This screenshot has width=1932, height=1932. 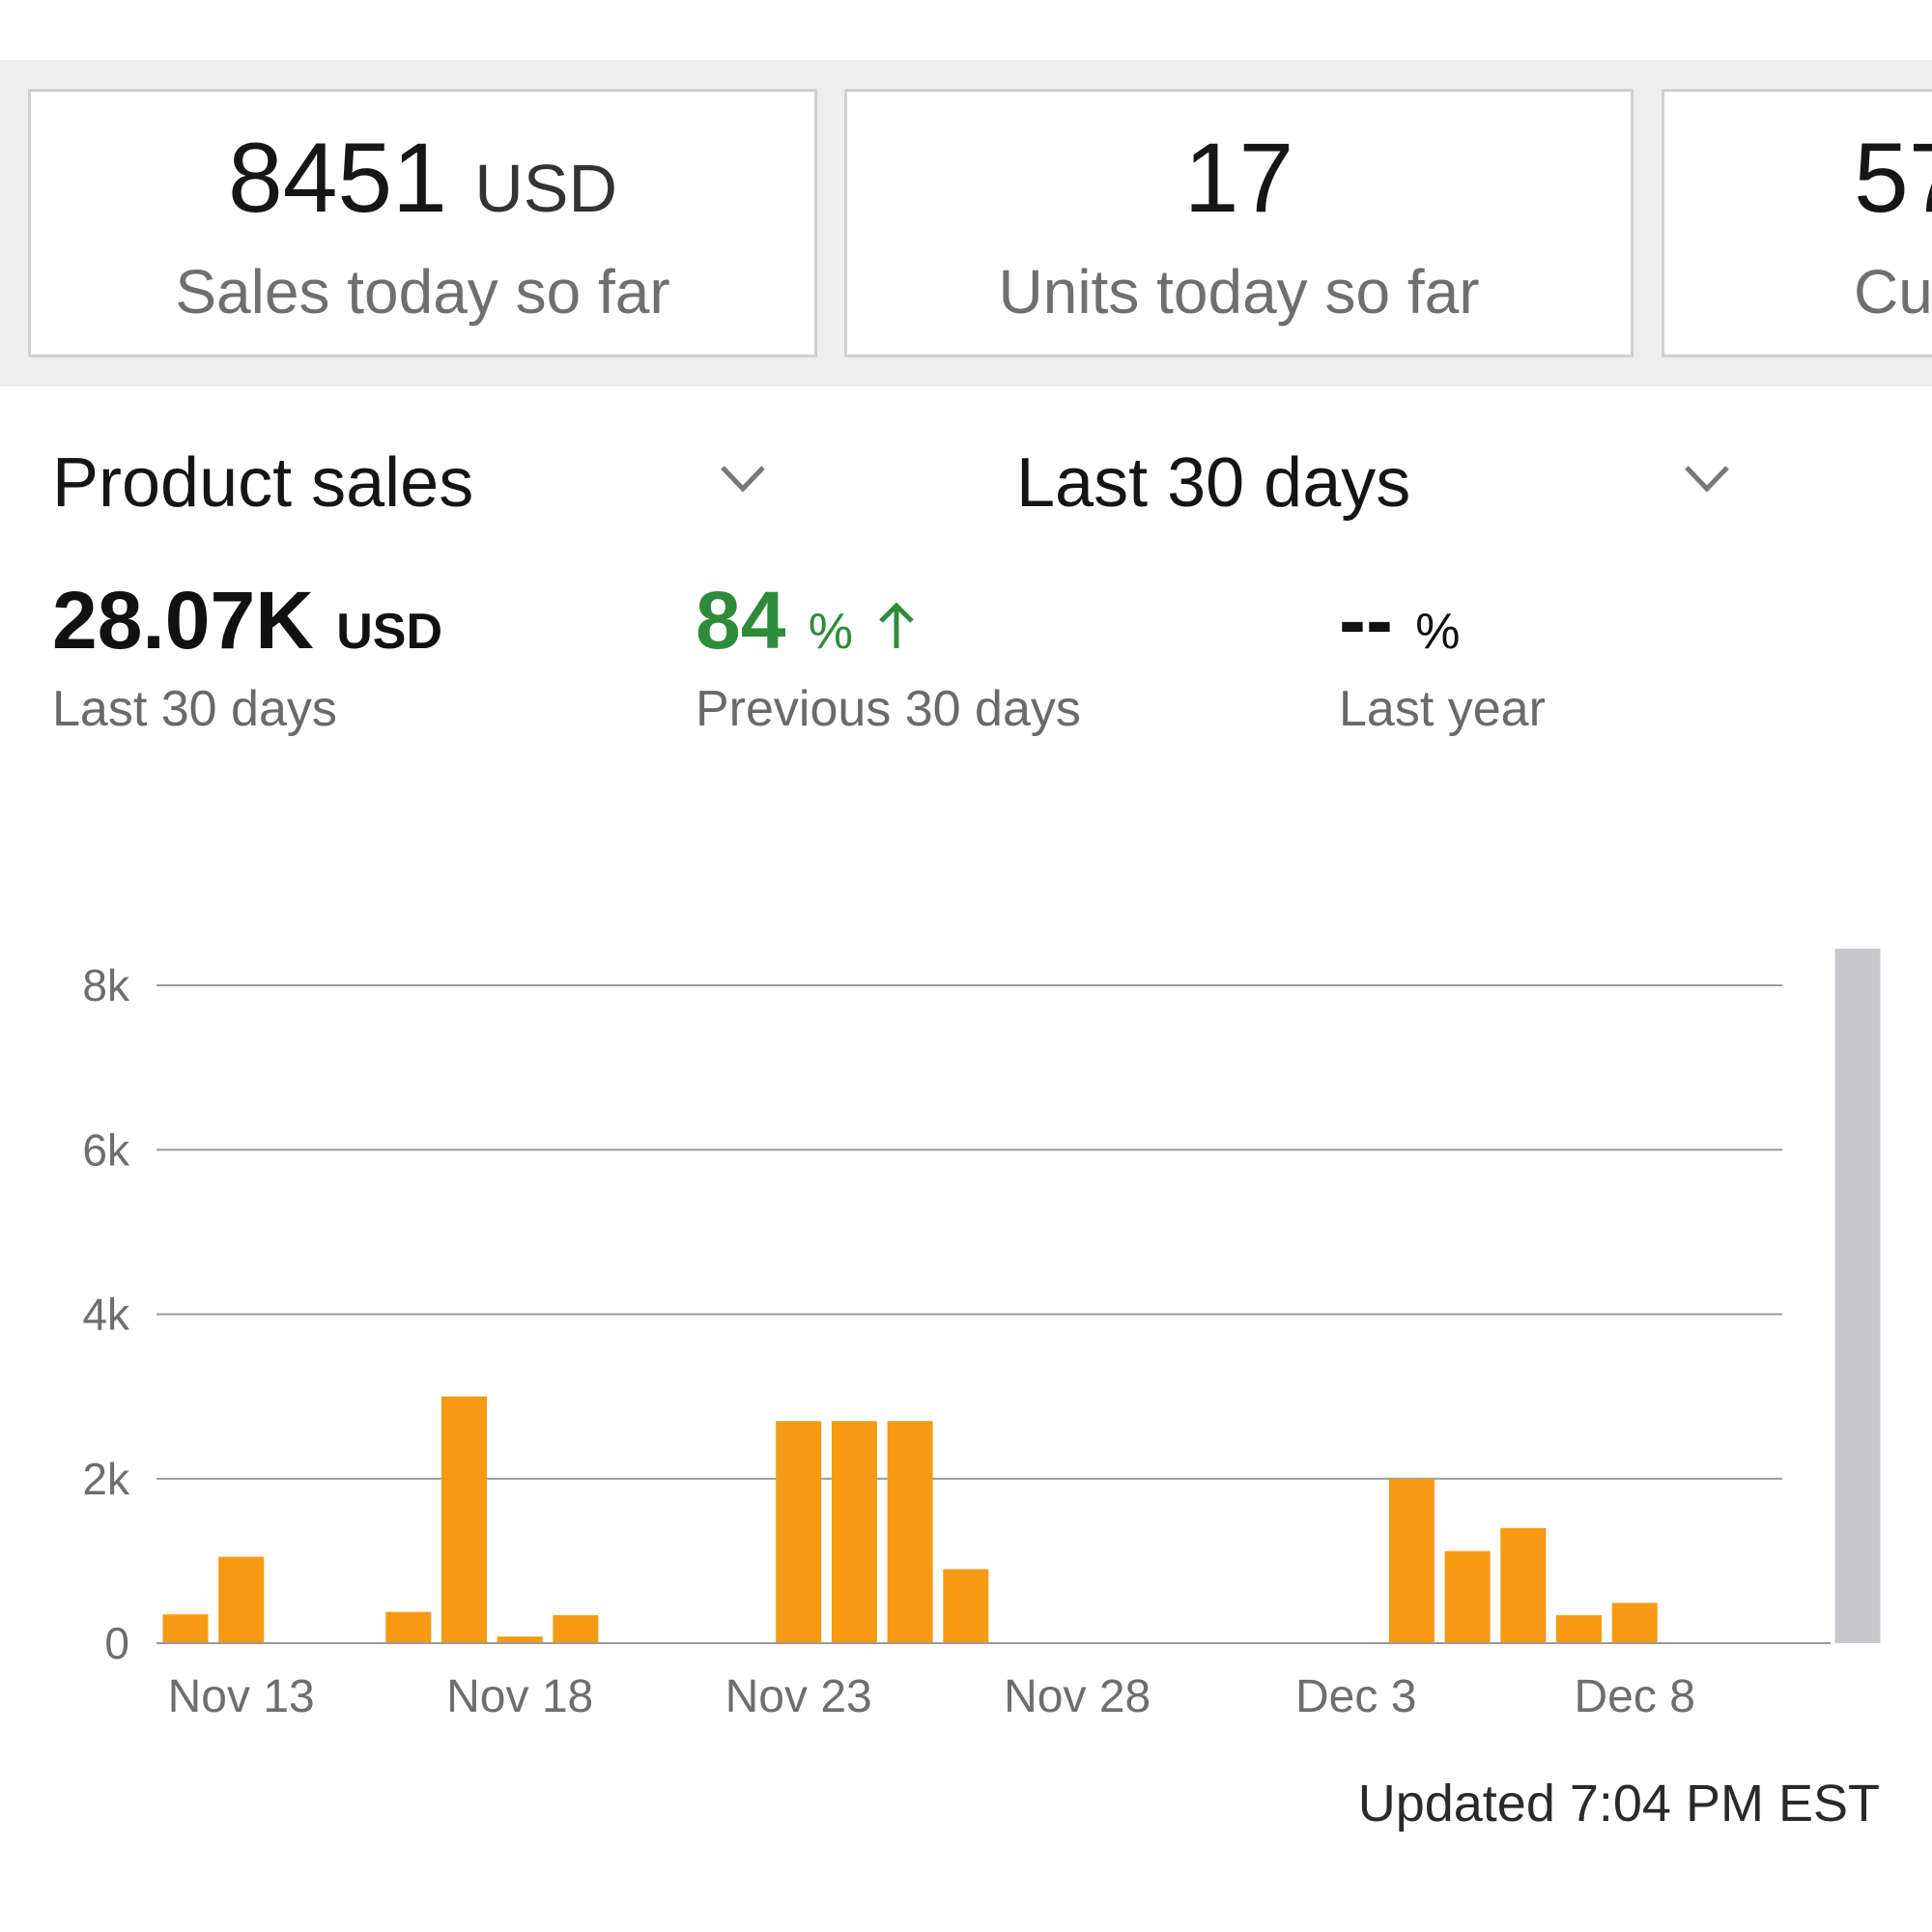 What do you see at coordinates (1618, 1804) in the screenshot?
I see `updated-timestamp: Updated 7:04 PM EST` at bounding box center [1618, 1804].